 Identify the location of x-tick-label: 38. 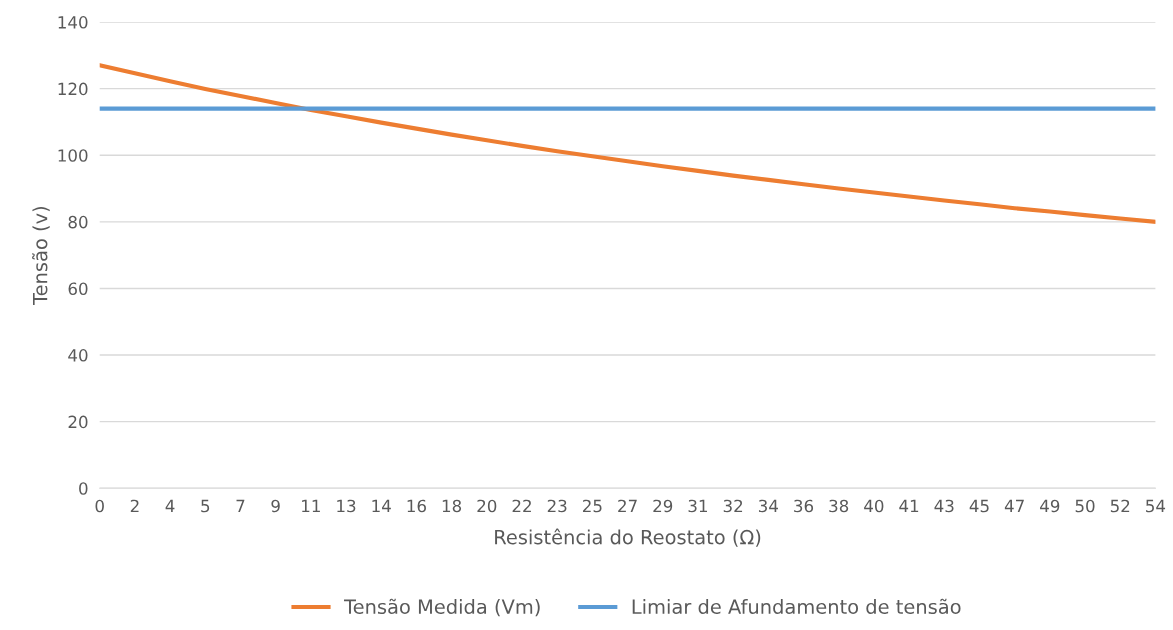
(839, 506).